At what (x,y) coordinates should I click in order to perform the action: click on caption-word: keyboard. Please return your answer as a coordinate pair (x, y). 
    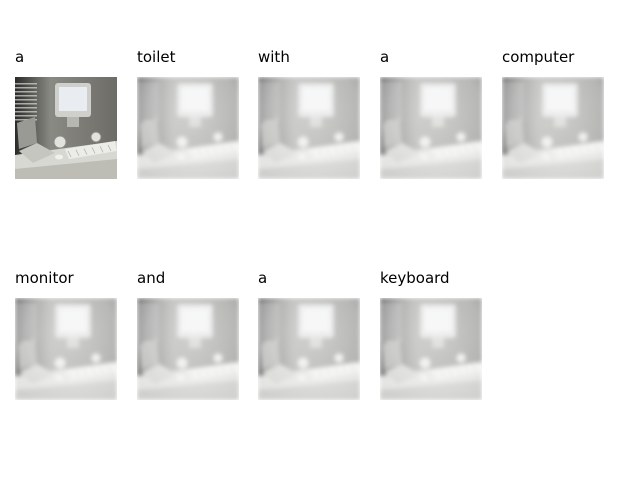
    Looking at the image, I should click on (415, 278).